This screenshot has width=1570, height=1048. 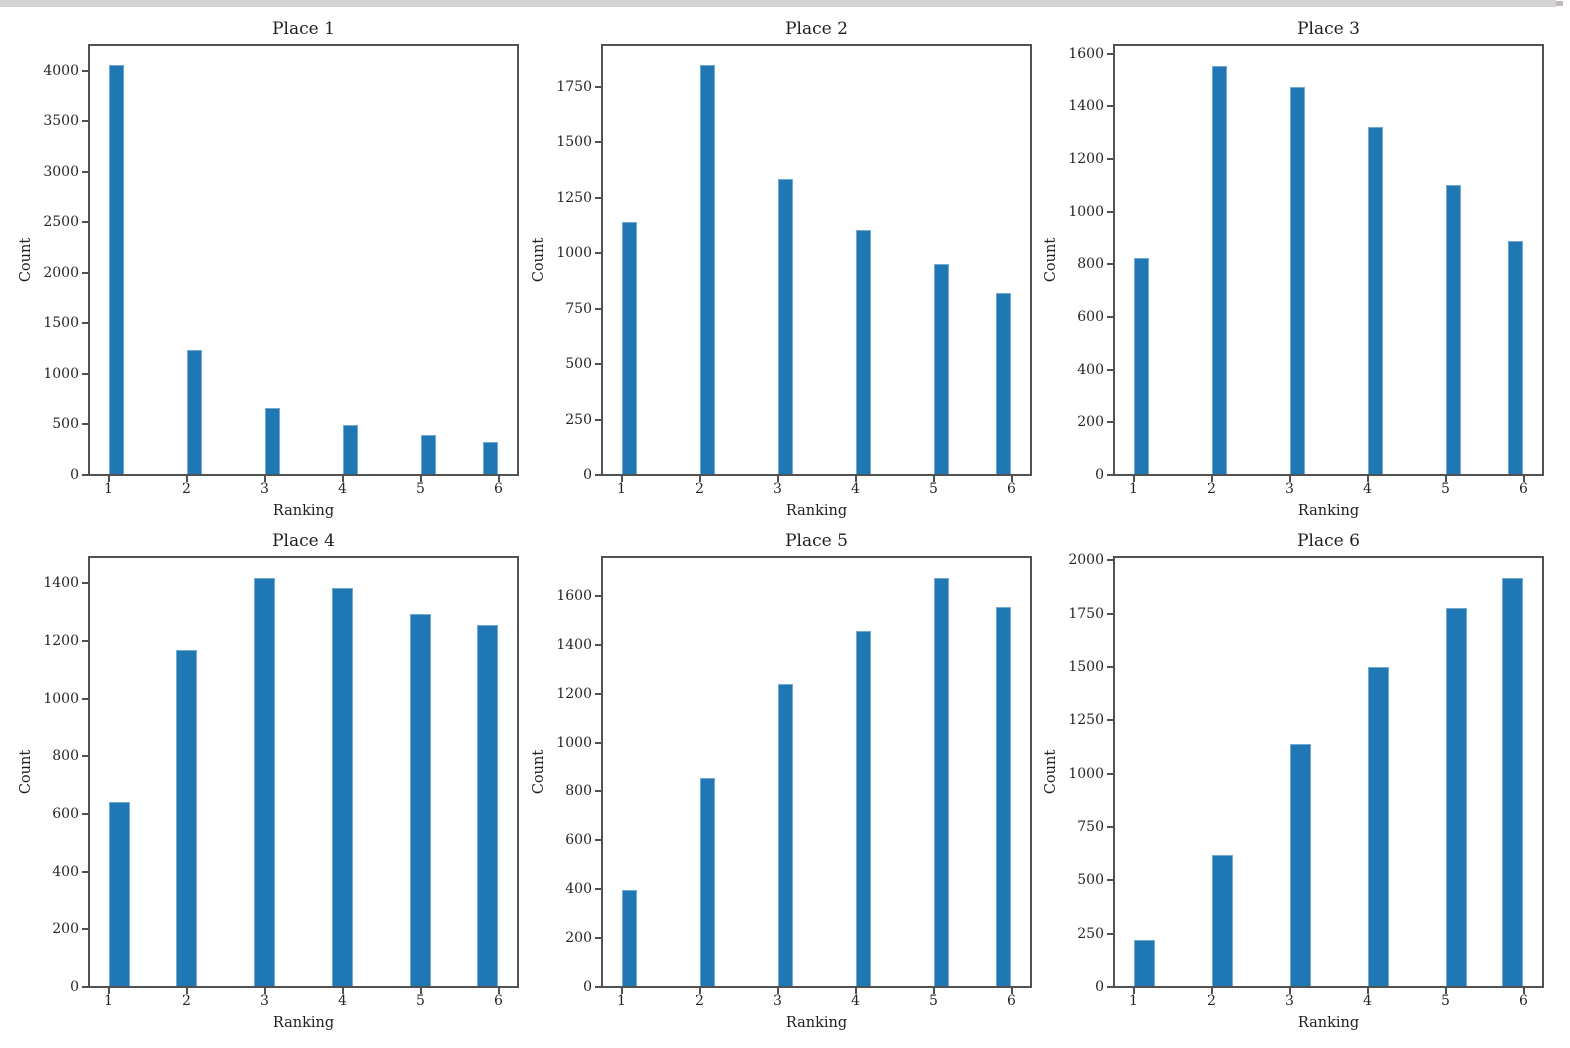 What do you see at coordinates (574, 86) in the screenshot?
I see `y-tick-label: 1750` at bounding box center [574, 86].